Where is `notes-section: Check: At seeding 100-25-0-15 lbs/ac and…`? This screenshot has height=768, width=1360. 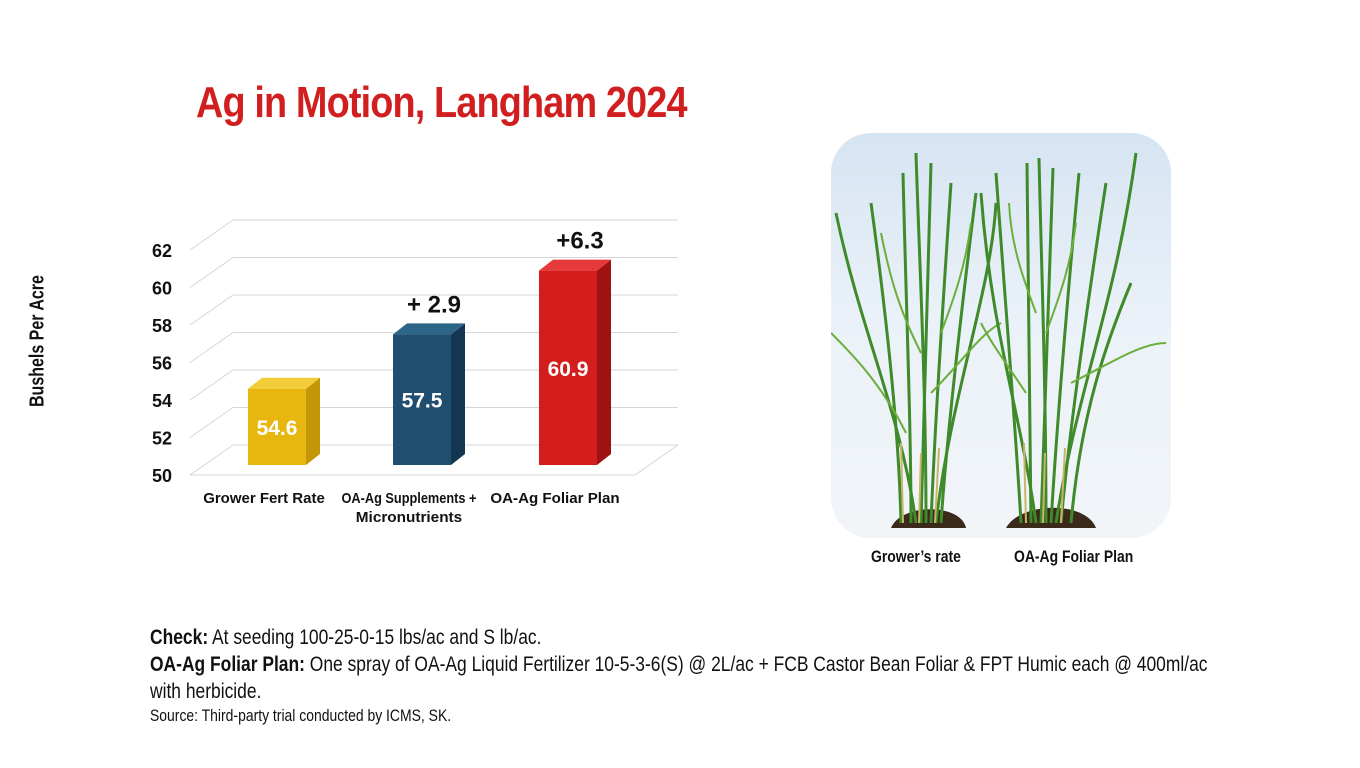
notes-section: Check: At seeding 100-25-0-15 lbs/ac and… is located at coordinates (695, 675).